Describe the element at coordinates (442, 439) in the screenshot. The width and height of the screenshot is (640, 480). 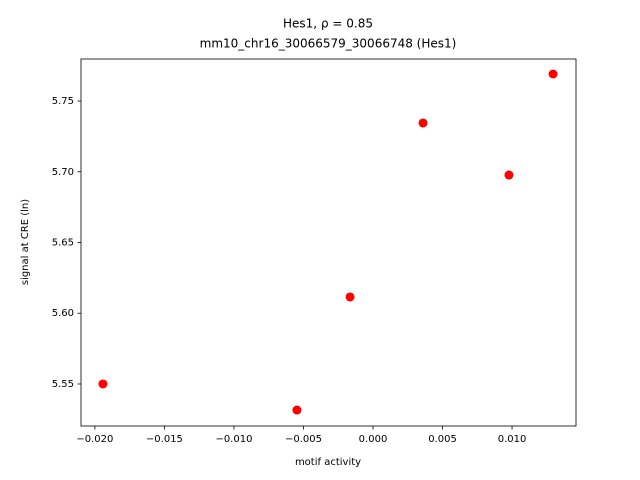
I see `x-tick-label: 0.005` at that location.